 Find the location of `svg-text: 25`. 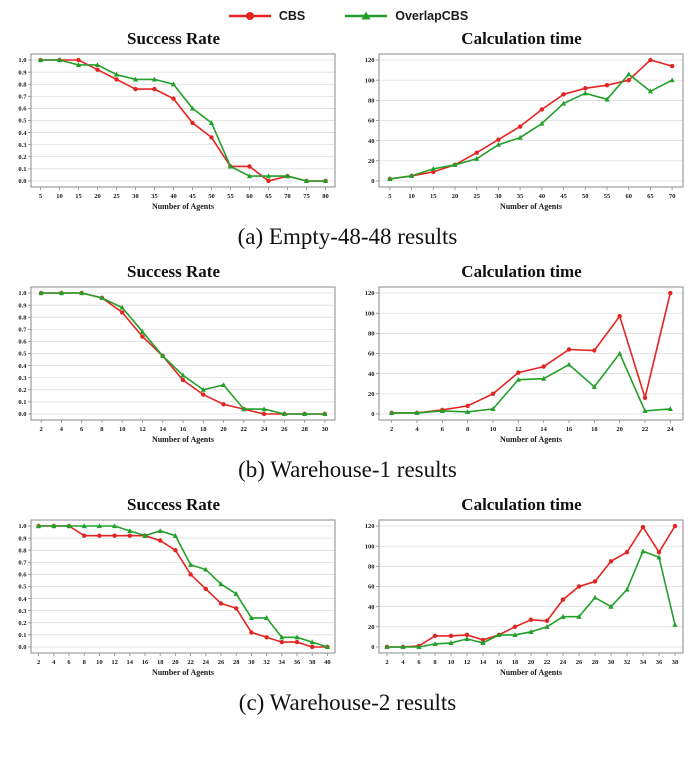

svg-text: 25 is located at coordinates (476, 196).